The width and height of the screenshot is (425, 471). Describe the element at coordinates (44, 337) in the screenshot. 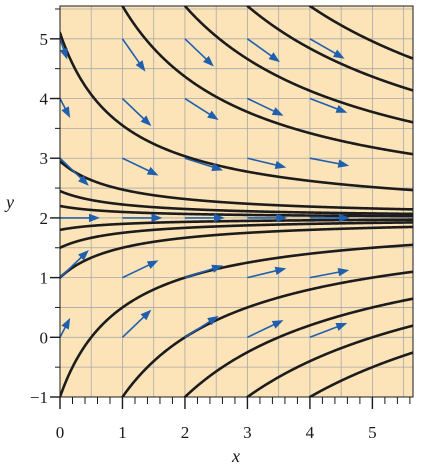

I see `y-tick-label: 0` at that location.